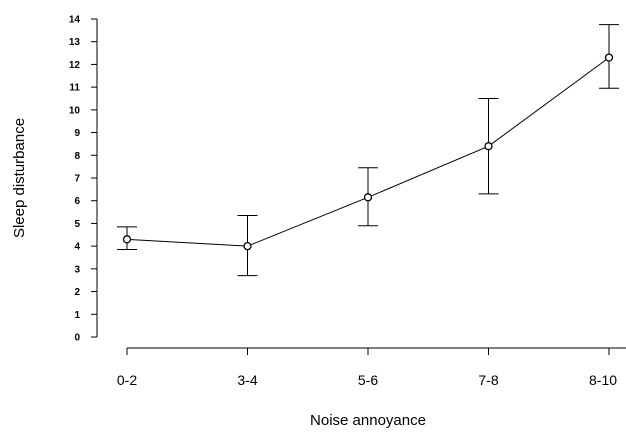  I want to click on y-tick-label: 14, so click(75, 20).